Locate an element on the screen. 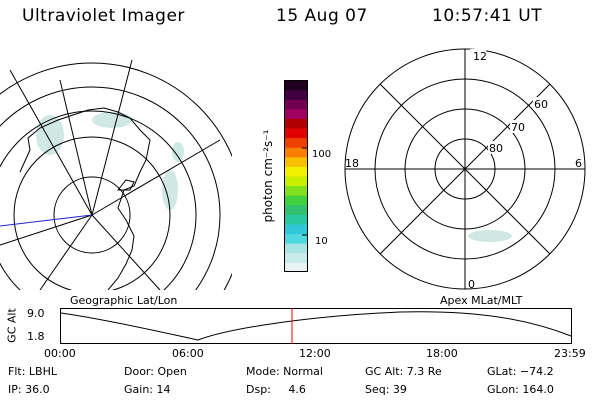  gc-alt-status: GC Alt: 7.3 Re is located at coordinates (403, 371).